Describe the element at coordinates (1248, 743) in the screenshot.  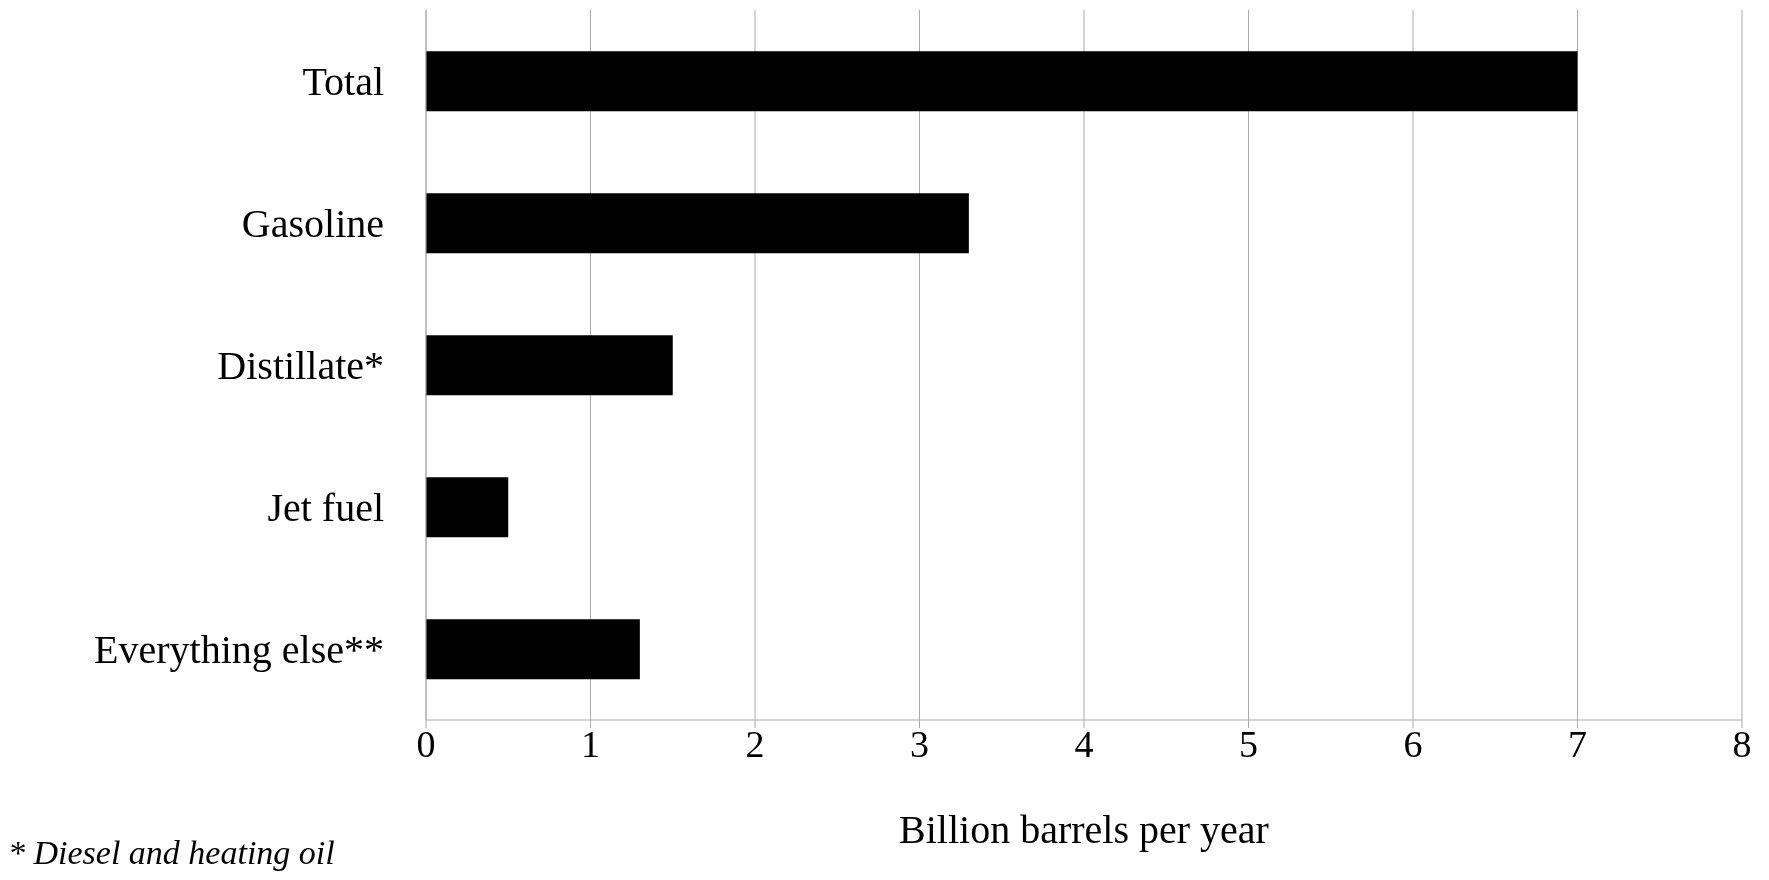
I see `x-tick-label: 5` at that location.